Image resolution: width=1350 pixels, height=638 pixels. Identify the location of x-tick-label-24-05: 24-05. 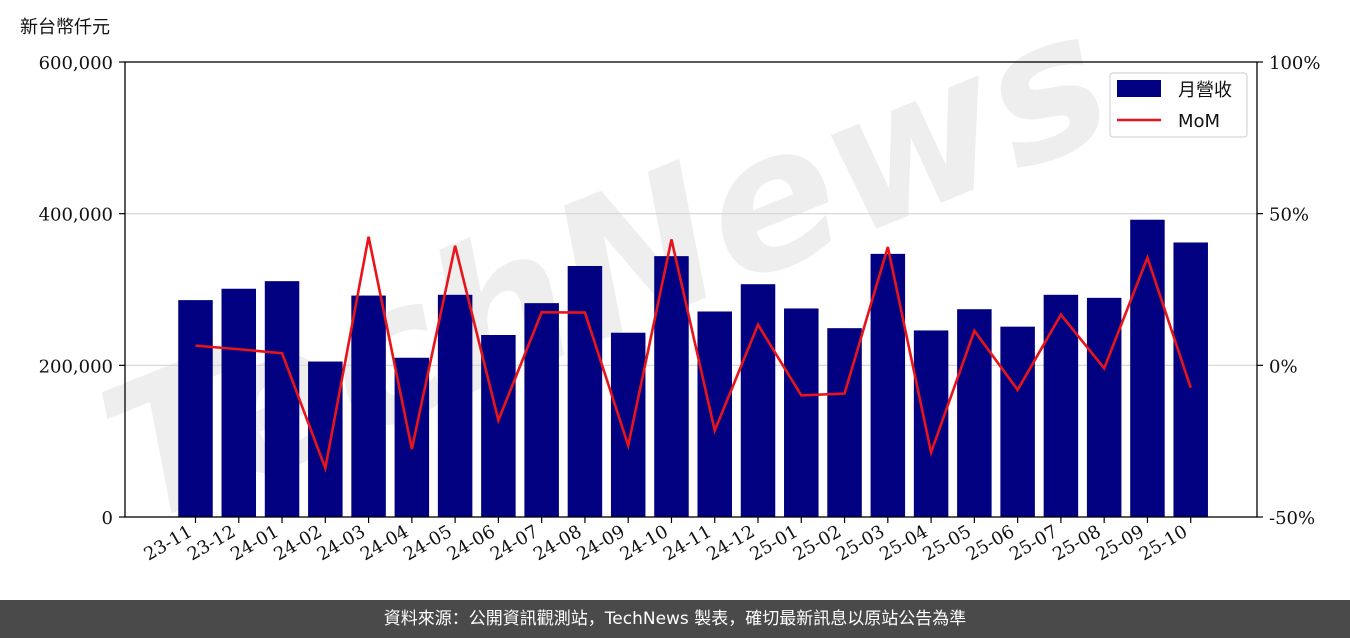
(427, 543).